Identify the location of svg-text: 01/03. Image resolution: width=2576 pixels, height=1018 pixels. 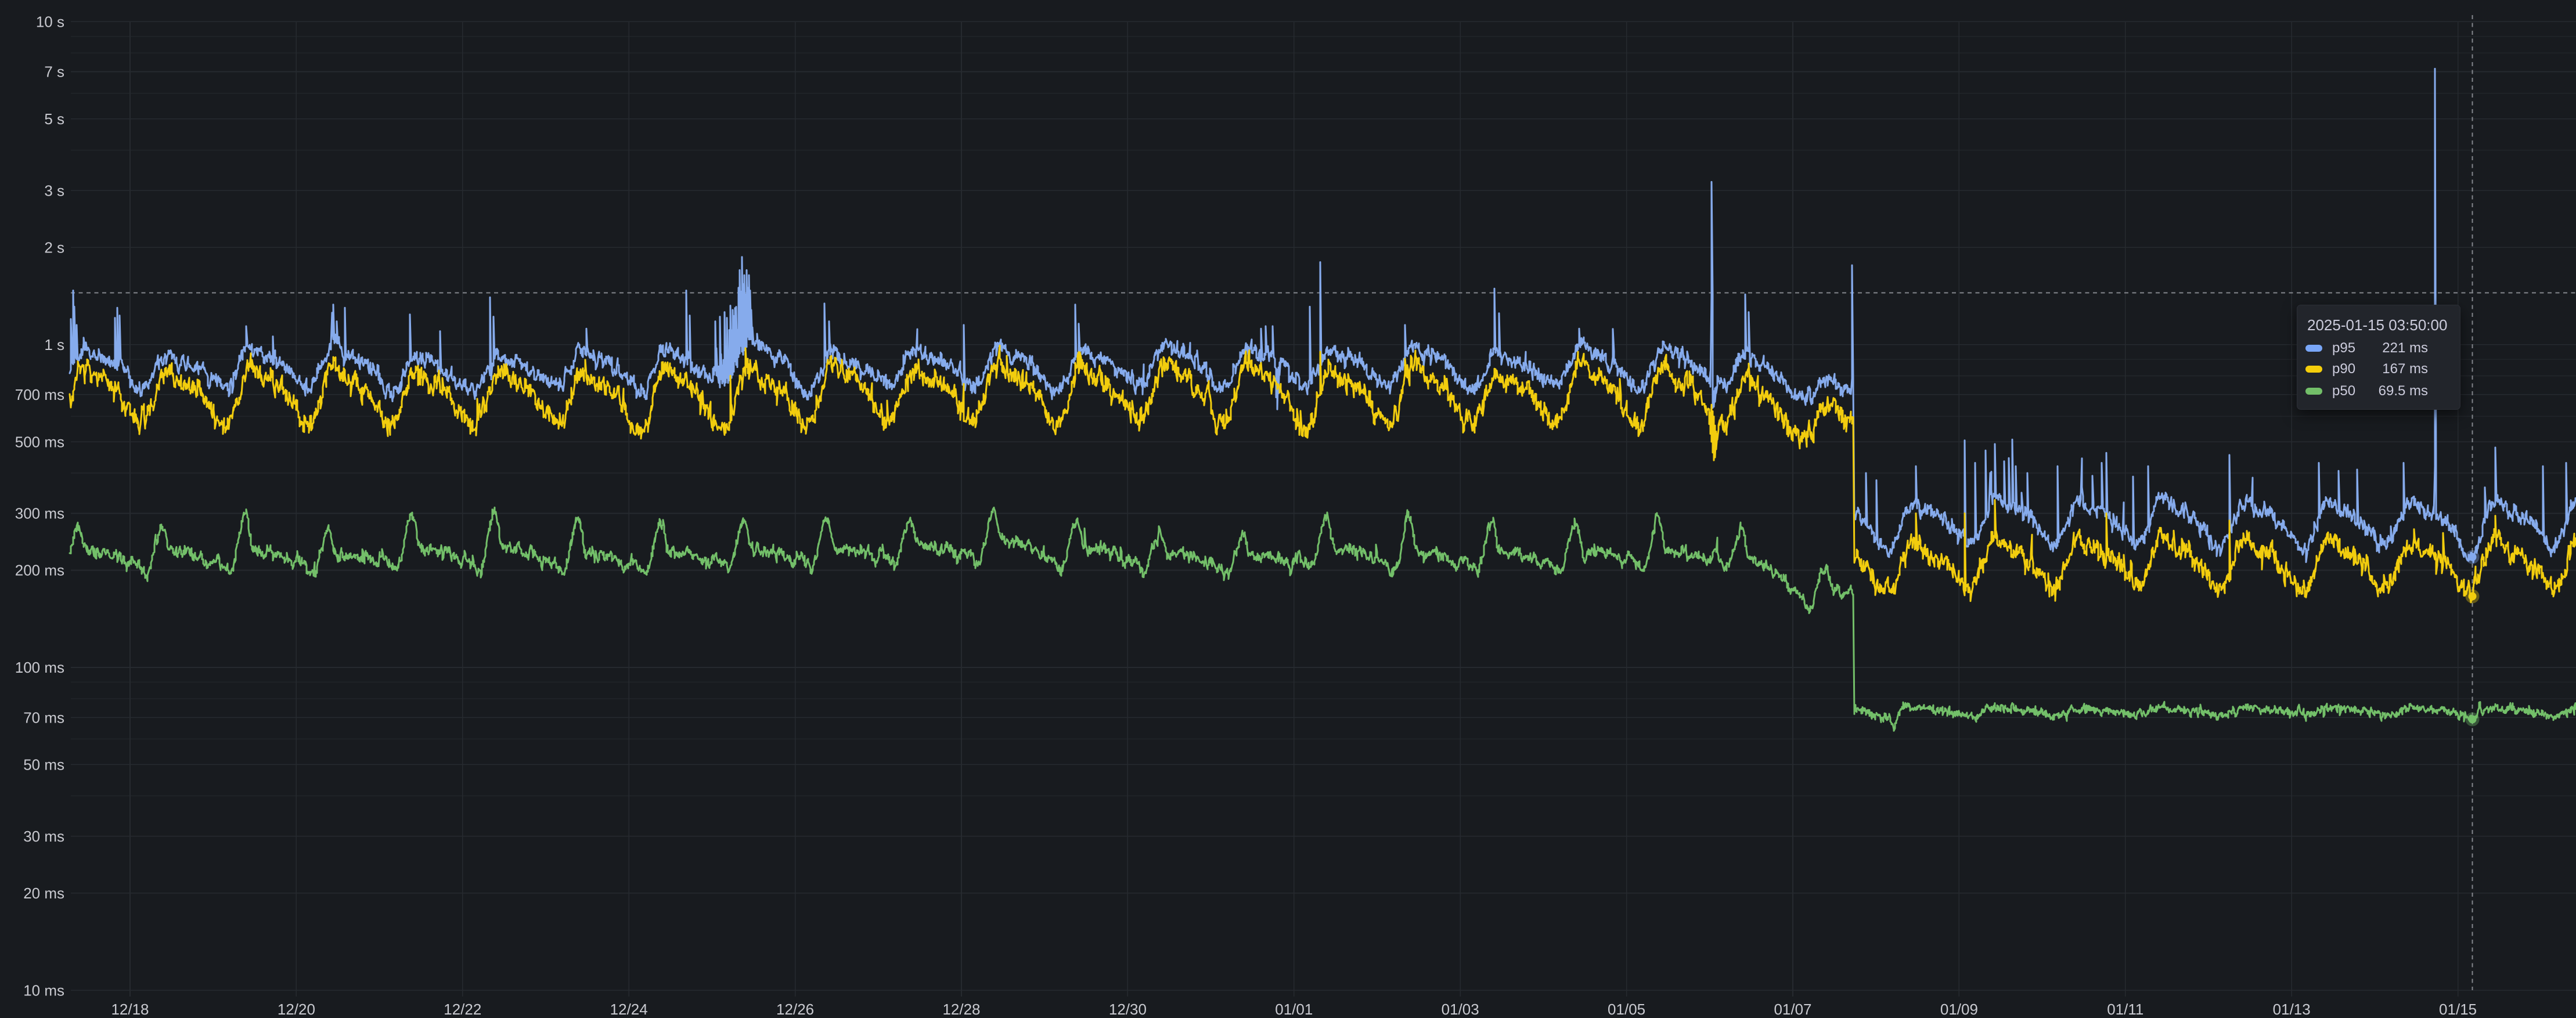
(1460, 1010).